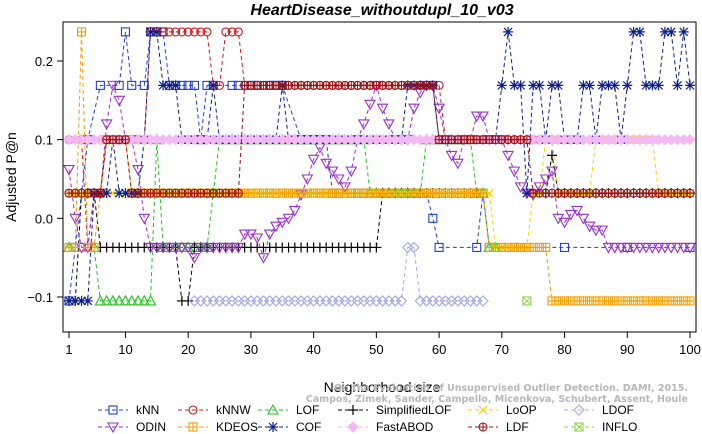  What do you see at coordinates (251, 349) in the screenshot?
I see `x-tick-label: 30` at bounding box center [251, 349].